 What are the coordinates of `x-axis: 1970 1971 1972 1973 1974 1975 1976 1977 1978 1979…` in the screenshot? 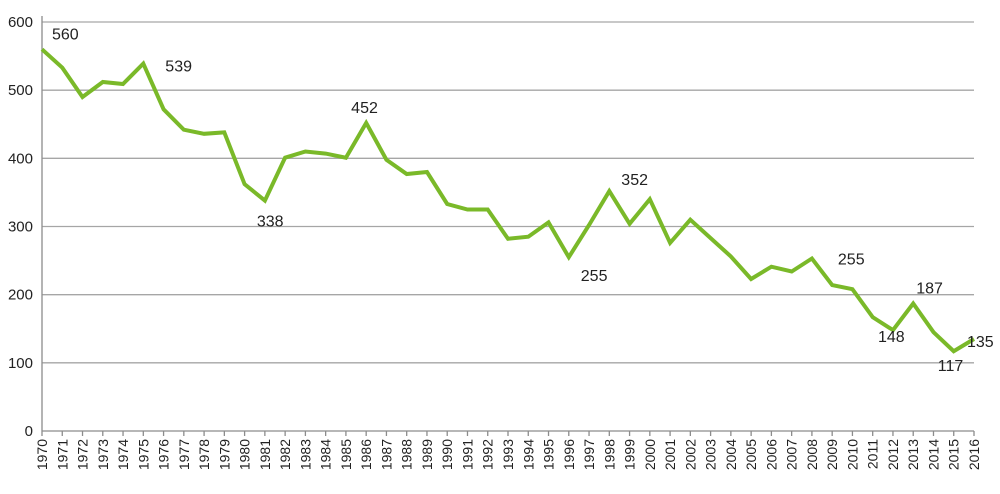 It's located at (508, 450).